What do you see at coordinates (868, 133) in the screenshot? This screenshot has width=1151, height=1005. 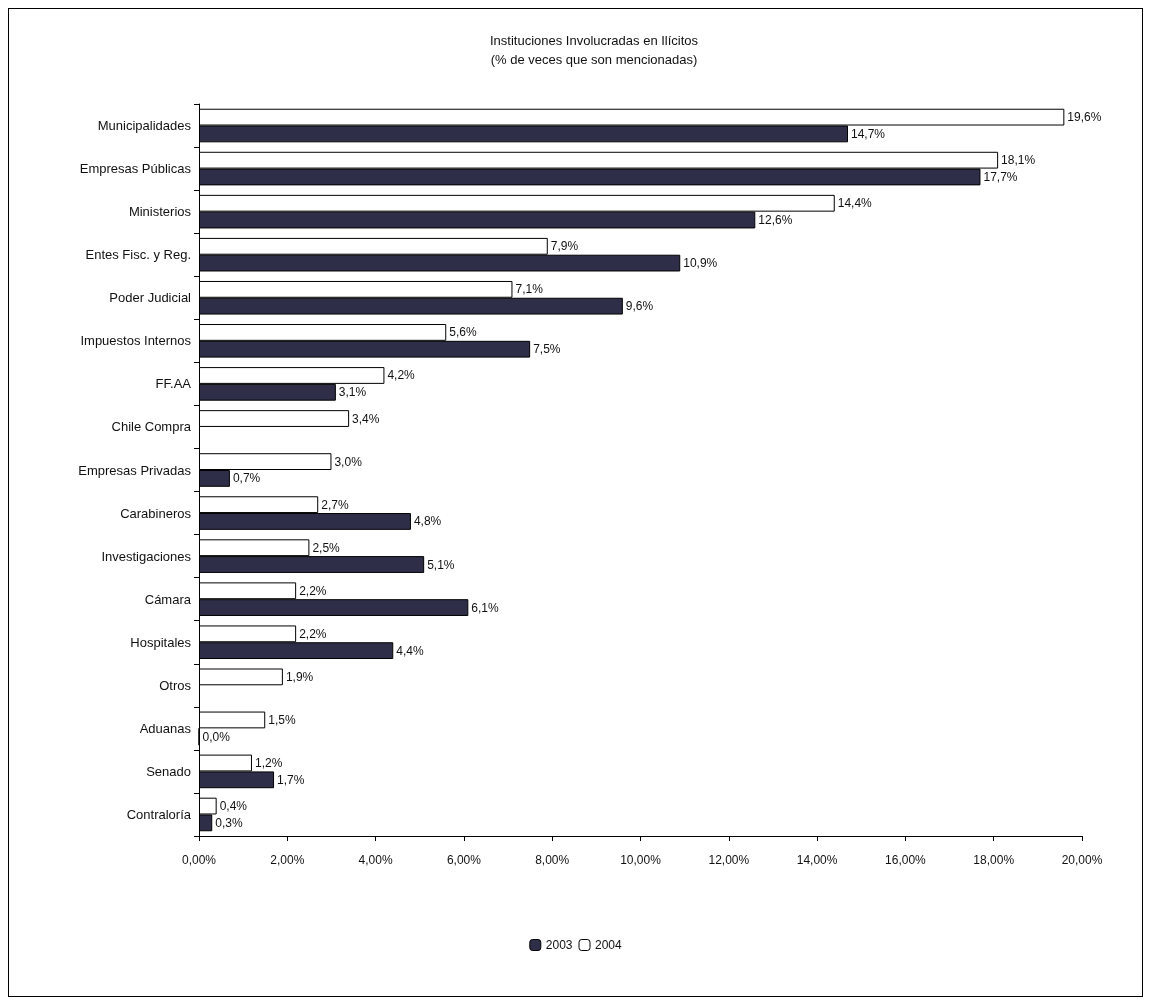 I see `data-label: 14,7%` at bounding box center [868, 133].